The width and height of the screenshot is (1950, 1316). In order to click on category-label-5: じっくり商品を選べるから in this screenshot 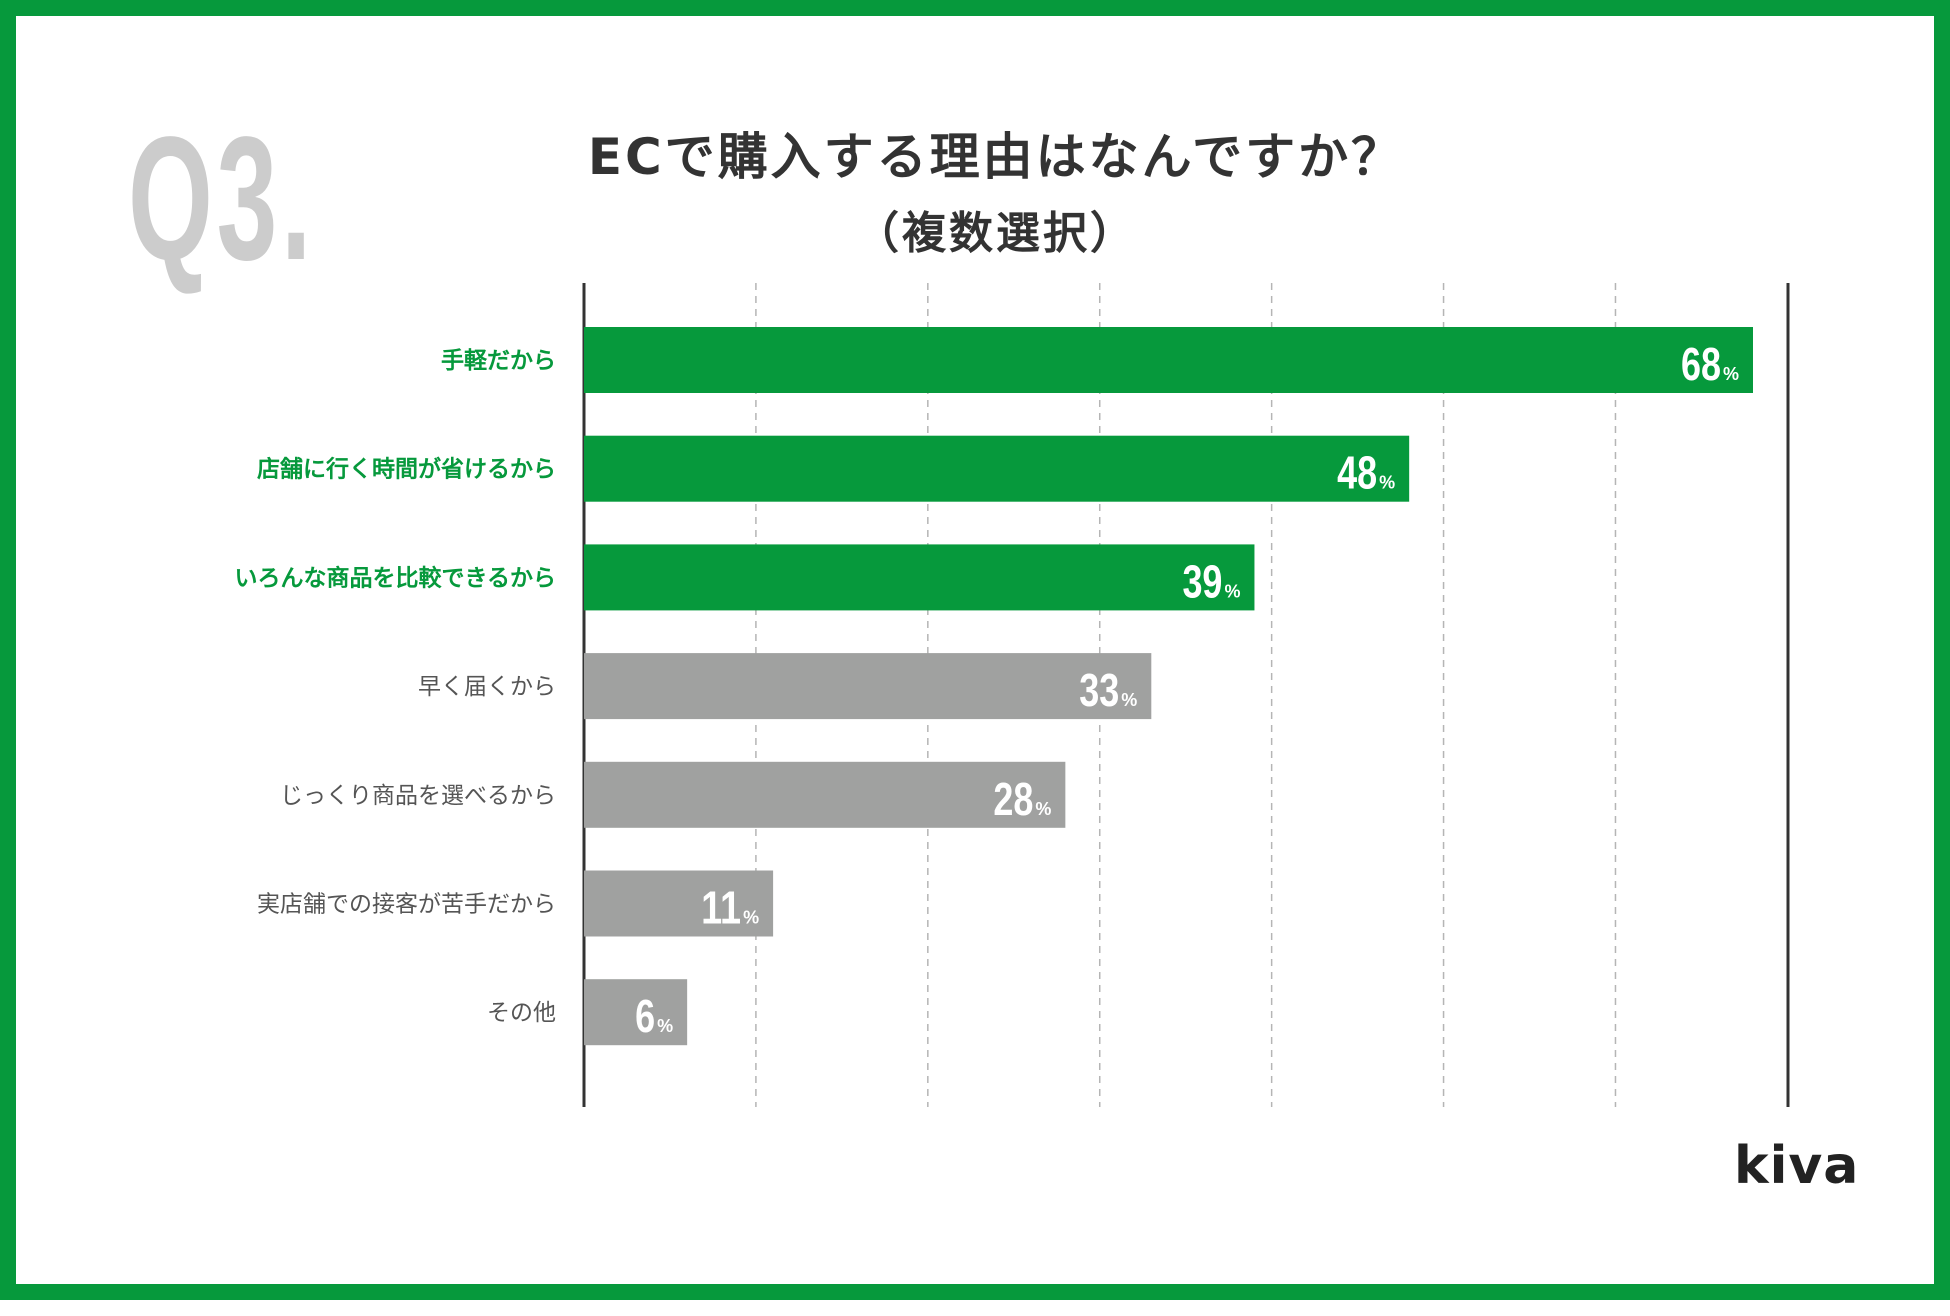, I will do `click(418, 796)`.